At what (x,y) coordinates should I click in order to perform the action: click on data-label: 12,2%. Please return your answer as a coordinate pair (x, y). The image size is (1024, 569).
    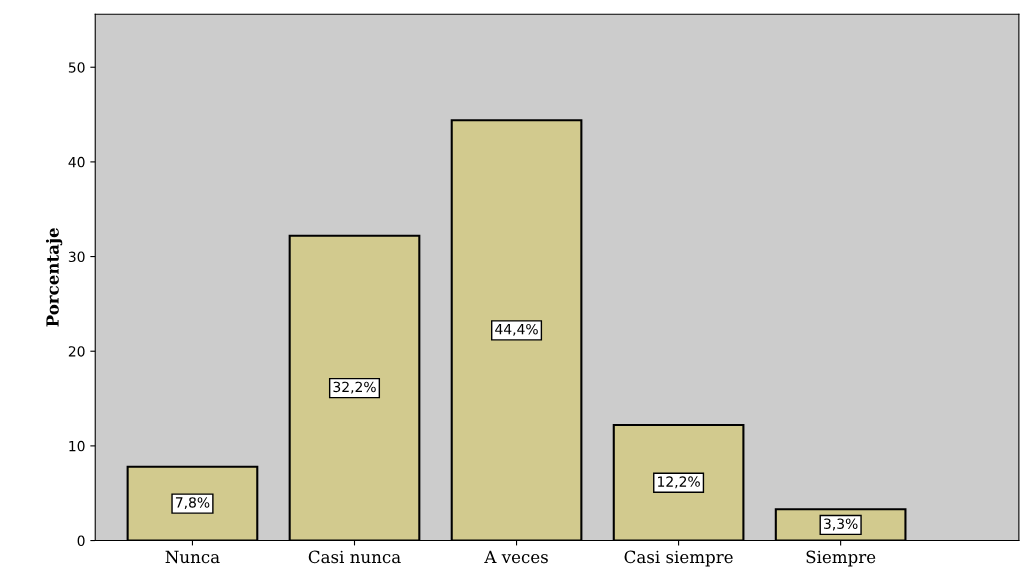
    Looking at the image, I should click on (679, 482).